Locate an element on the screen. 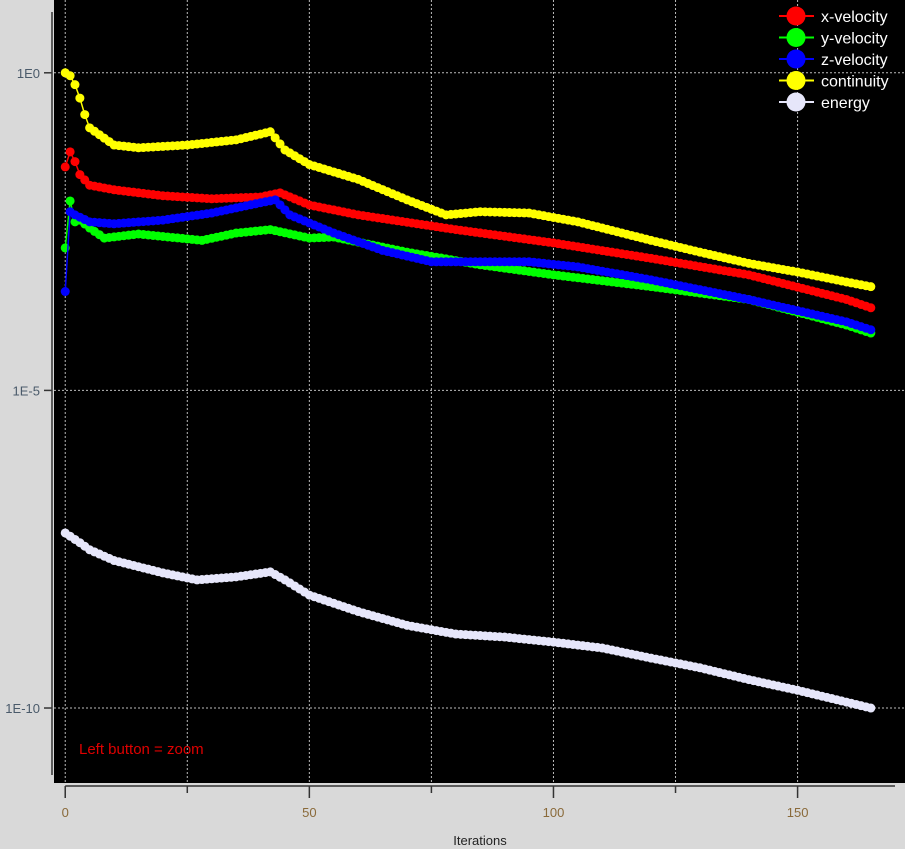 Image resolution: width=905 pixels, height=849 pixels. x-tick-label: 150 is located at coordinates (798, 812).